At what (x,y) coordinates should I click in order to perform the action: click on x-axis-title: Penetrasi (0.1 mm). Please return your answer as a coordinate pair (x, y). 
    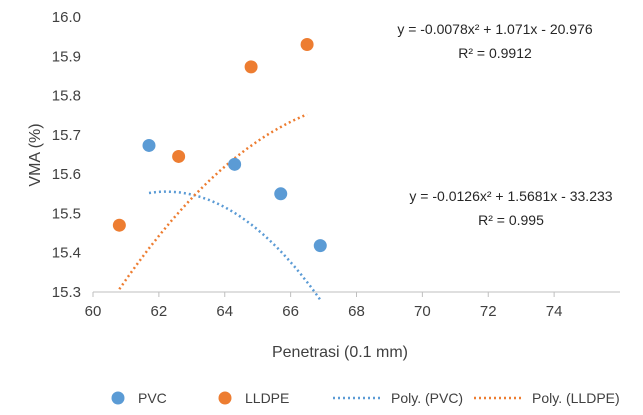
    Looking at the image, I should click on (340, 352).